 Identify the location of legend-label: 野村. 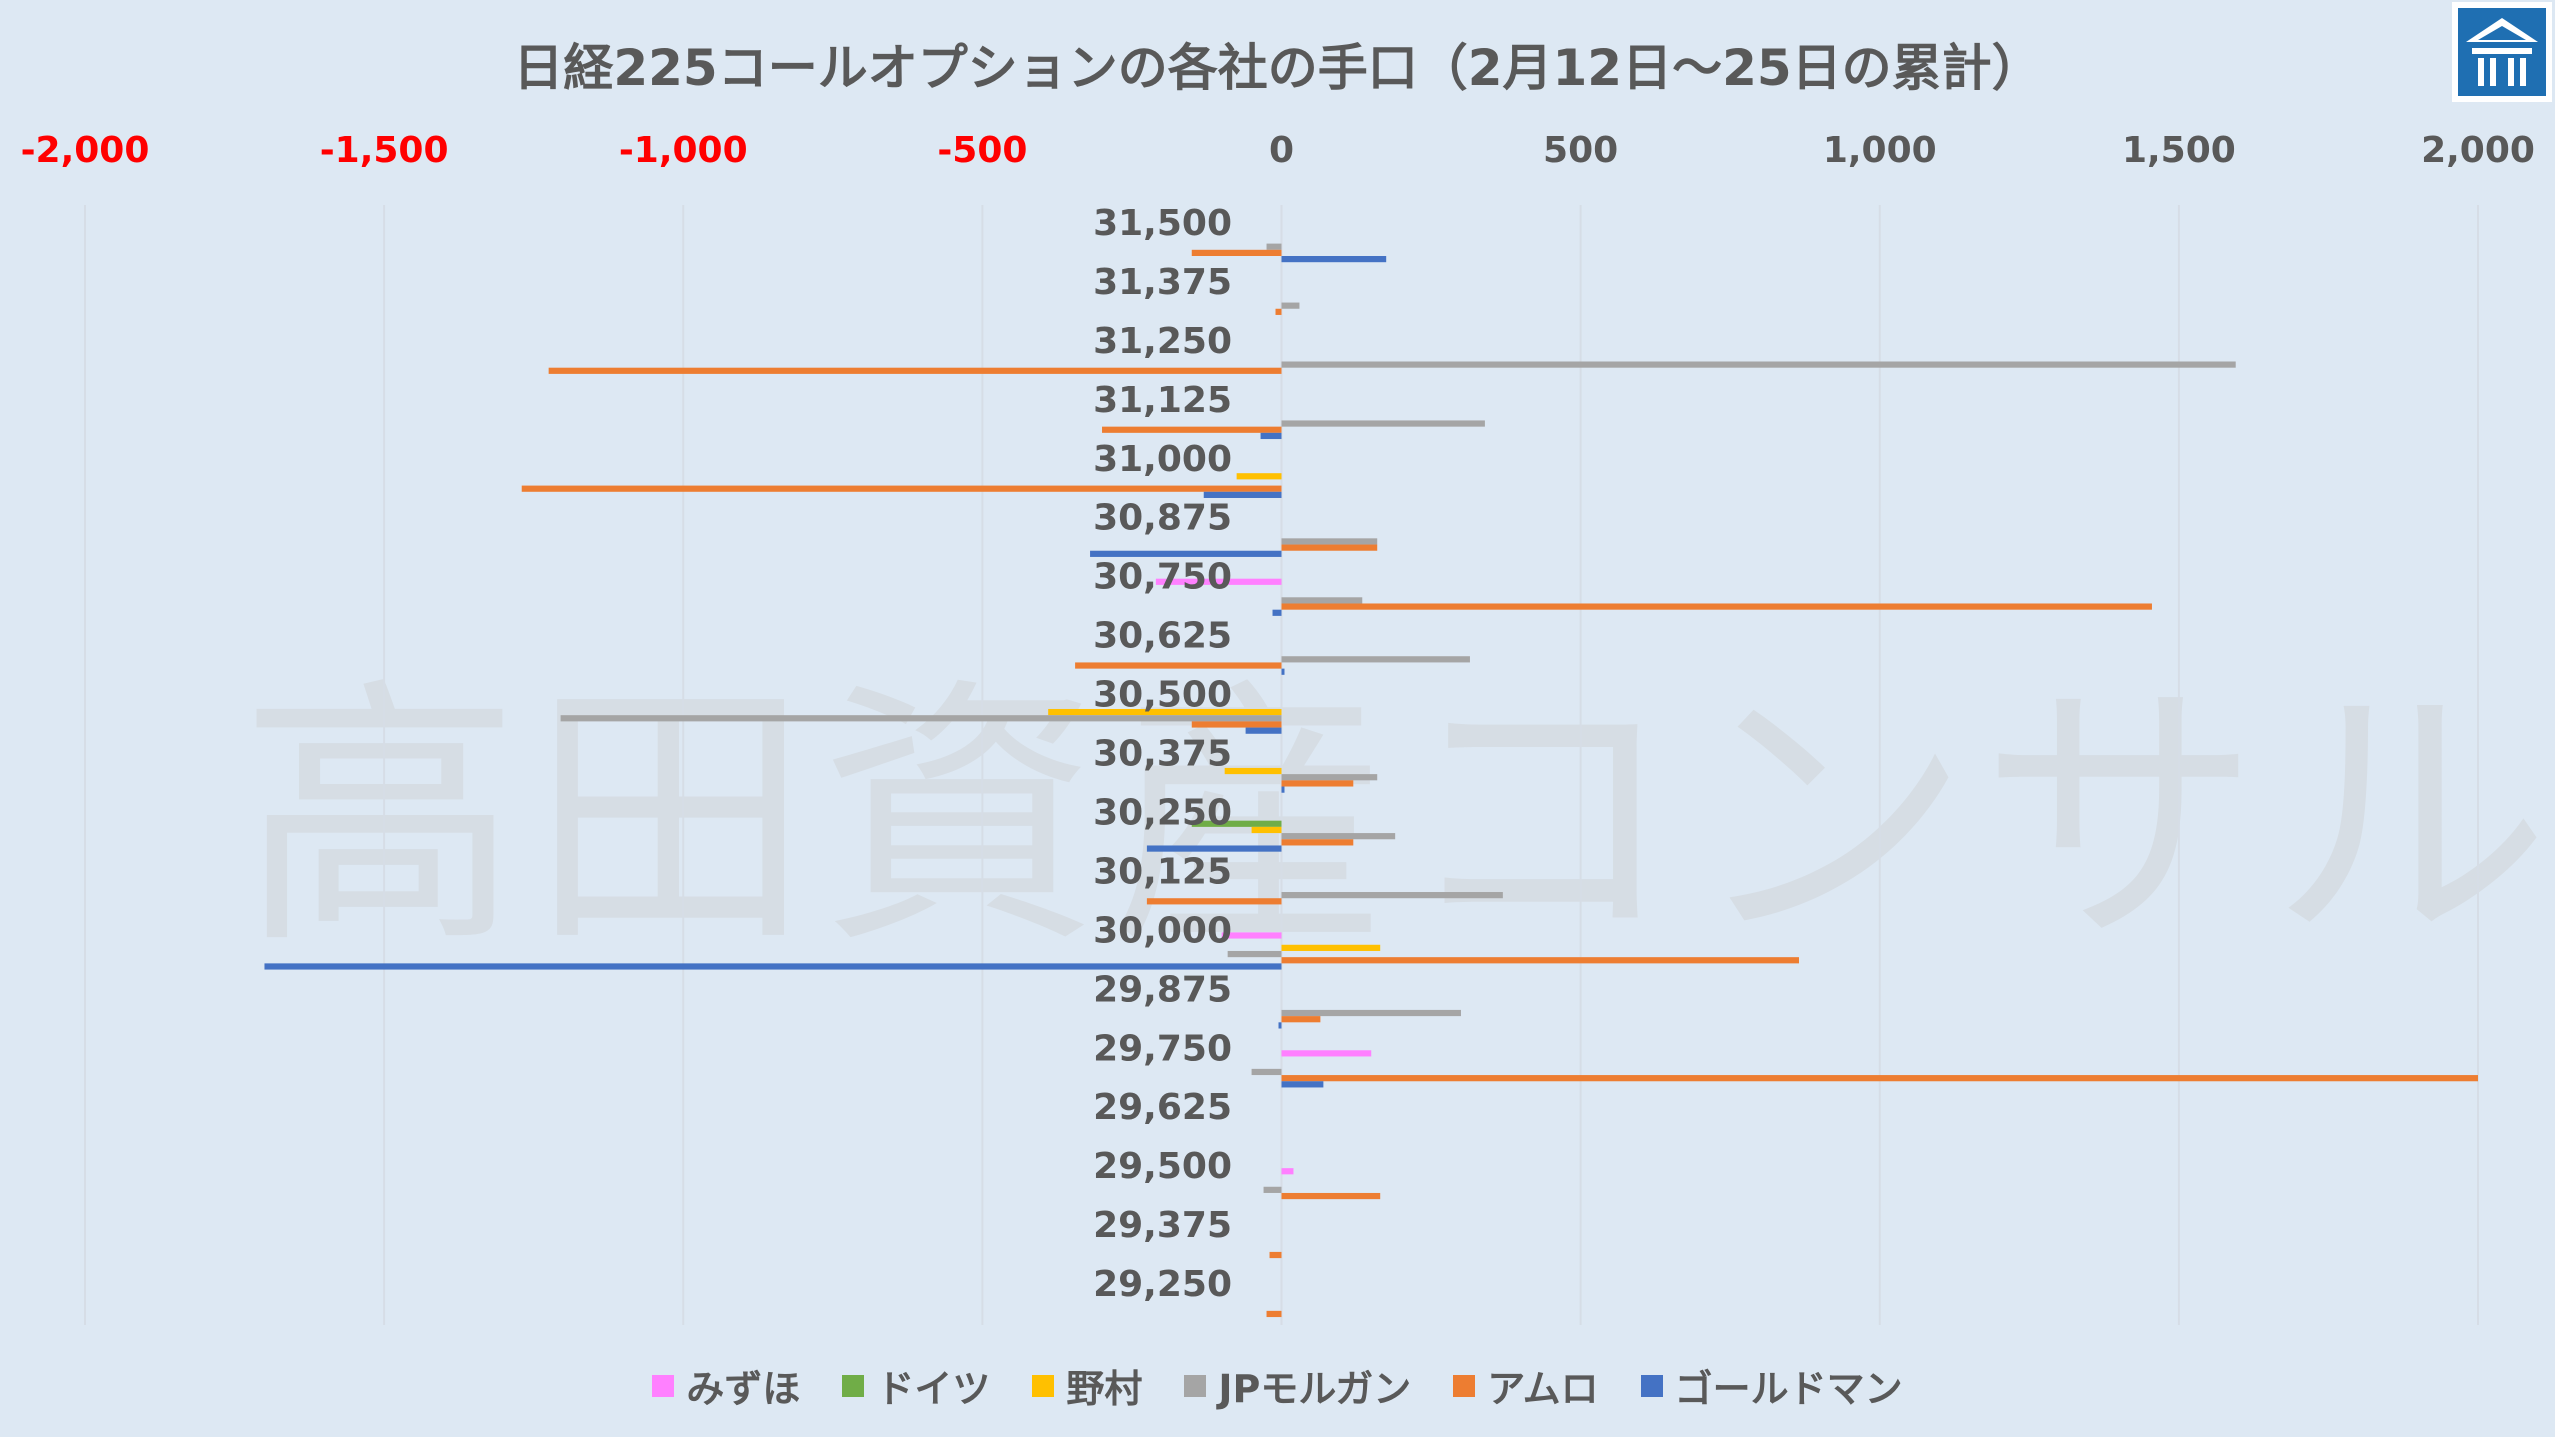
(1104, 1389).